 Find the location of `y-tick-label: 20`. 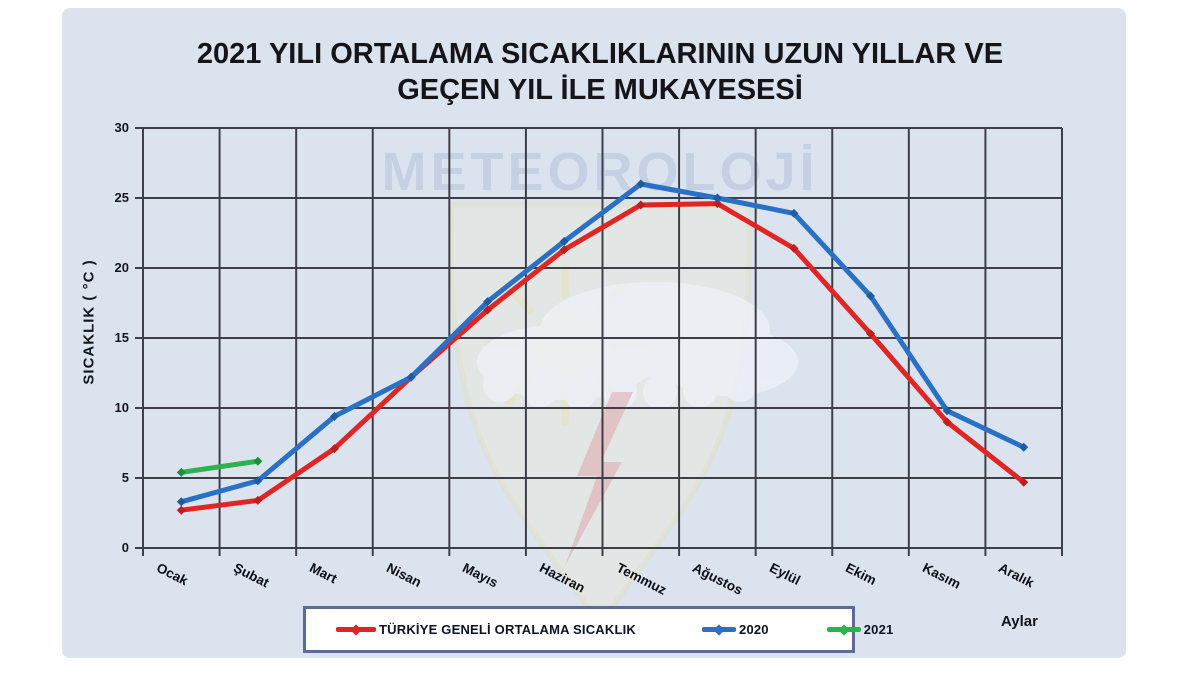

y-tick-label: 20 is located at coordinates (121, 267).